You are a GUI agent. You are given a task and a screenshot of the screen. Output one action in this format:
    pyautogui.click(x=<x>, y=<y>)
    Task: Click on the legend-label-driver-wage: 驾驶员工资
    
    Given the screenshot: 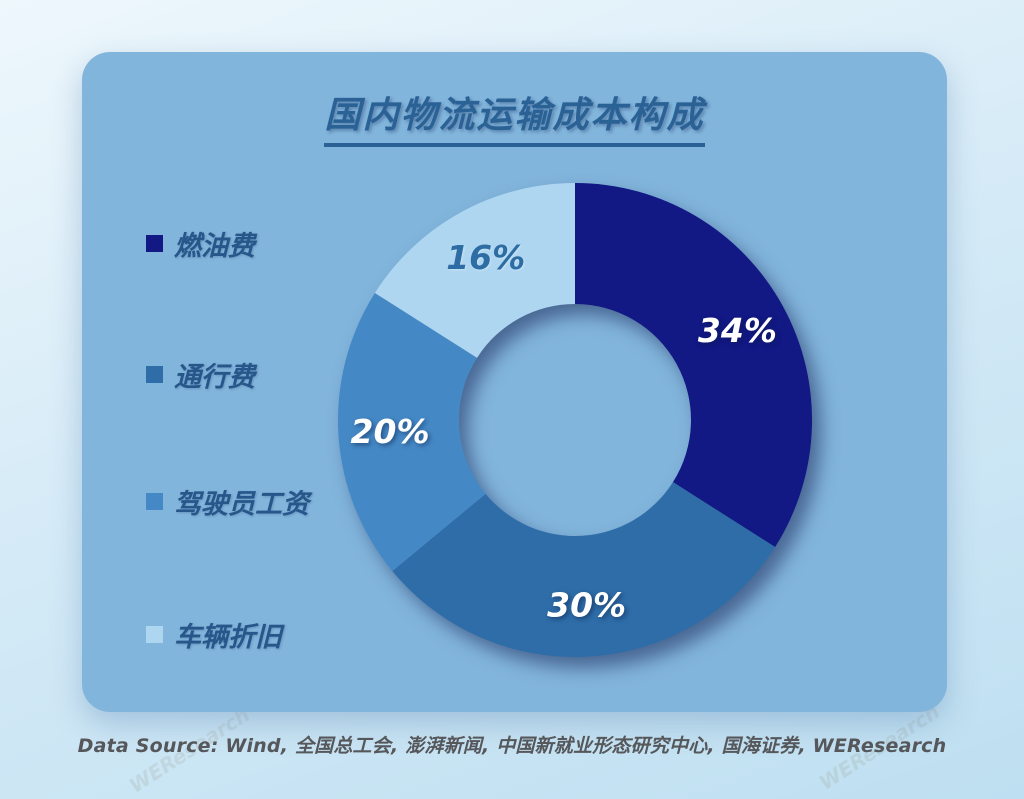 What is the action you would take?
    pyautogui.click(x=241, y=504)
    